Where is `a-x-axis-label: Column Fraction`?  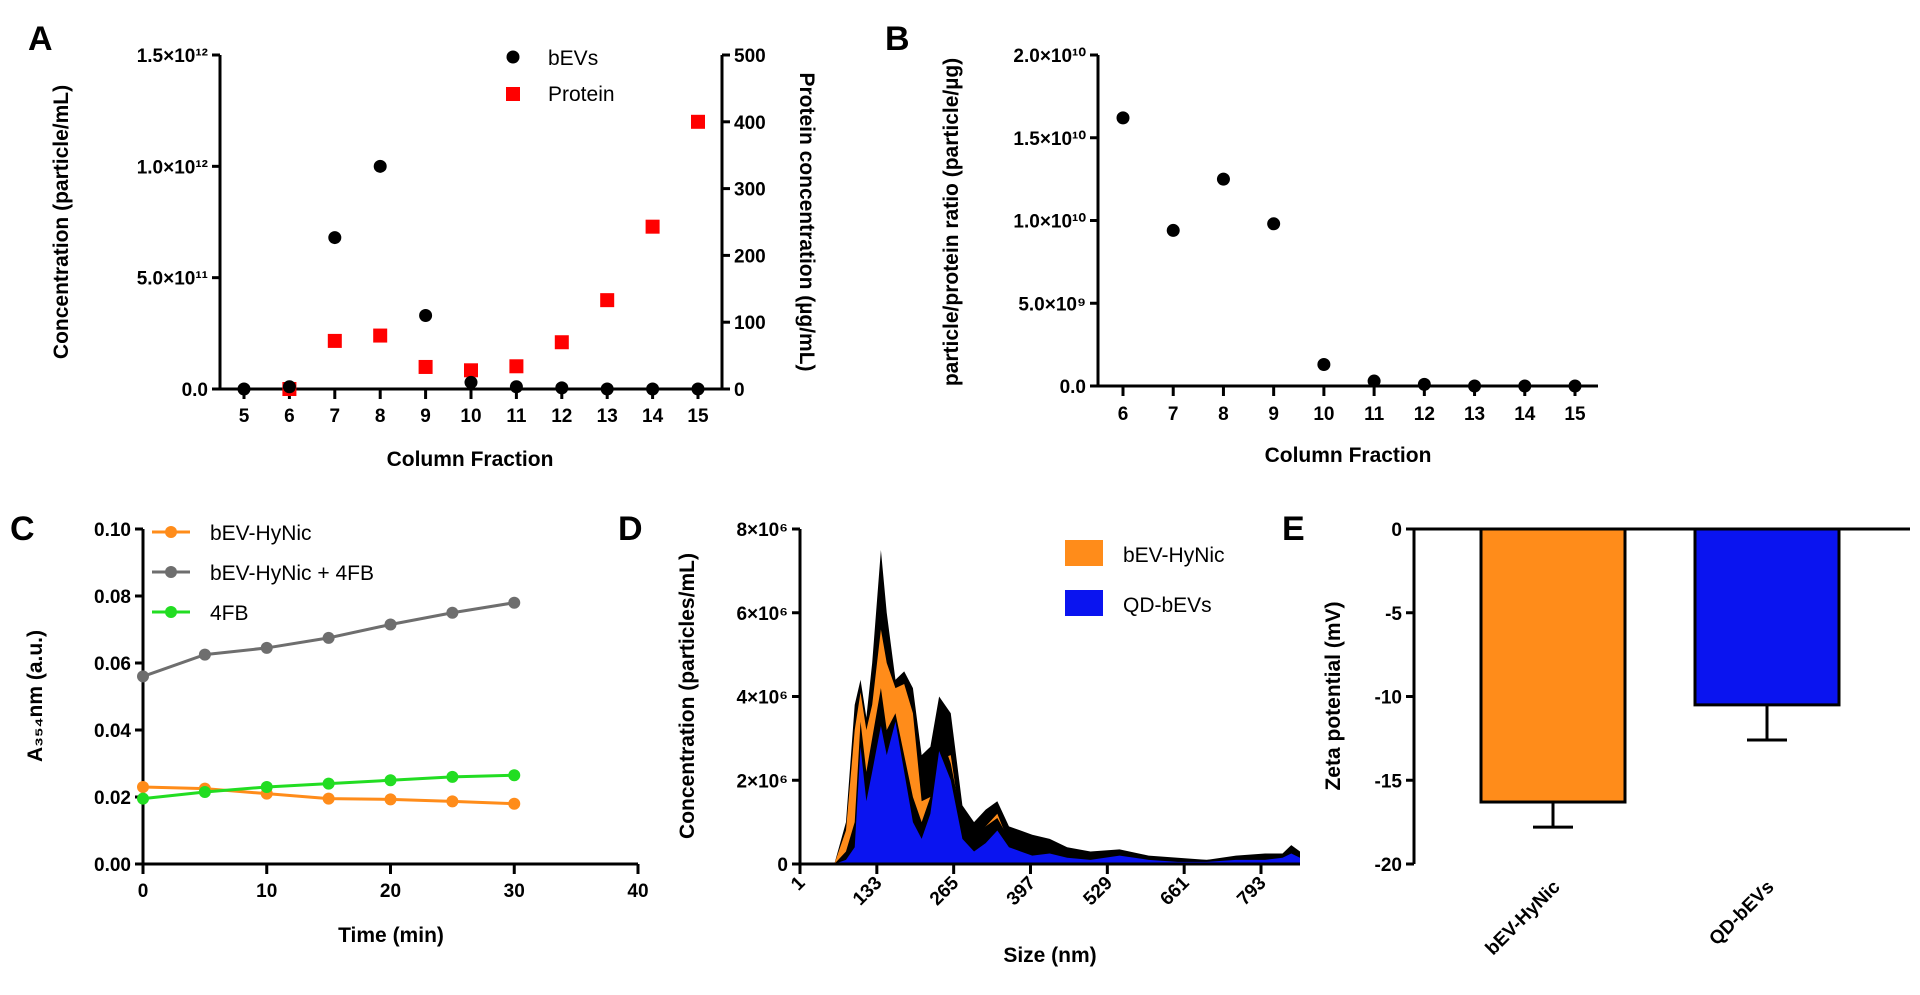 a-x-axis-label: Column Fraction is located at coordinates (470, 459).